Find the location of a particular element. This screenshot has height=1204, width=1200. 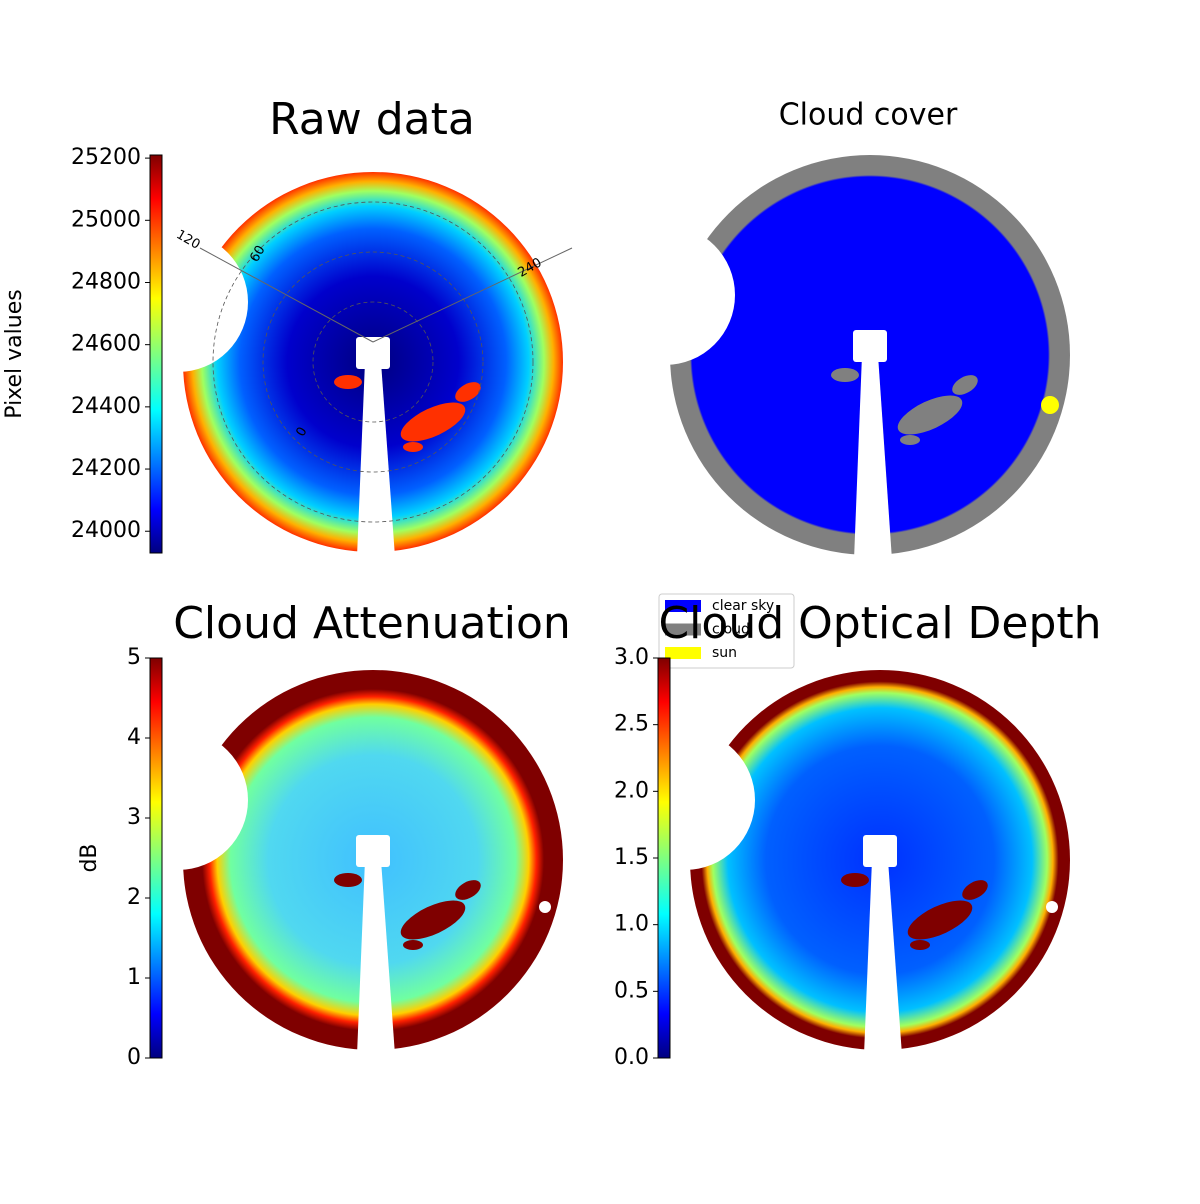

panel-title: Raw data is located at coordinates (372, 119).